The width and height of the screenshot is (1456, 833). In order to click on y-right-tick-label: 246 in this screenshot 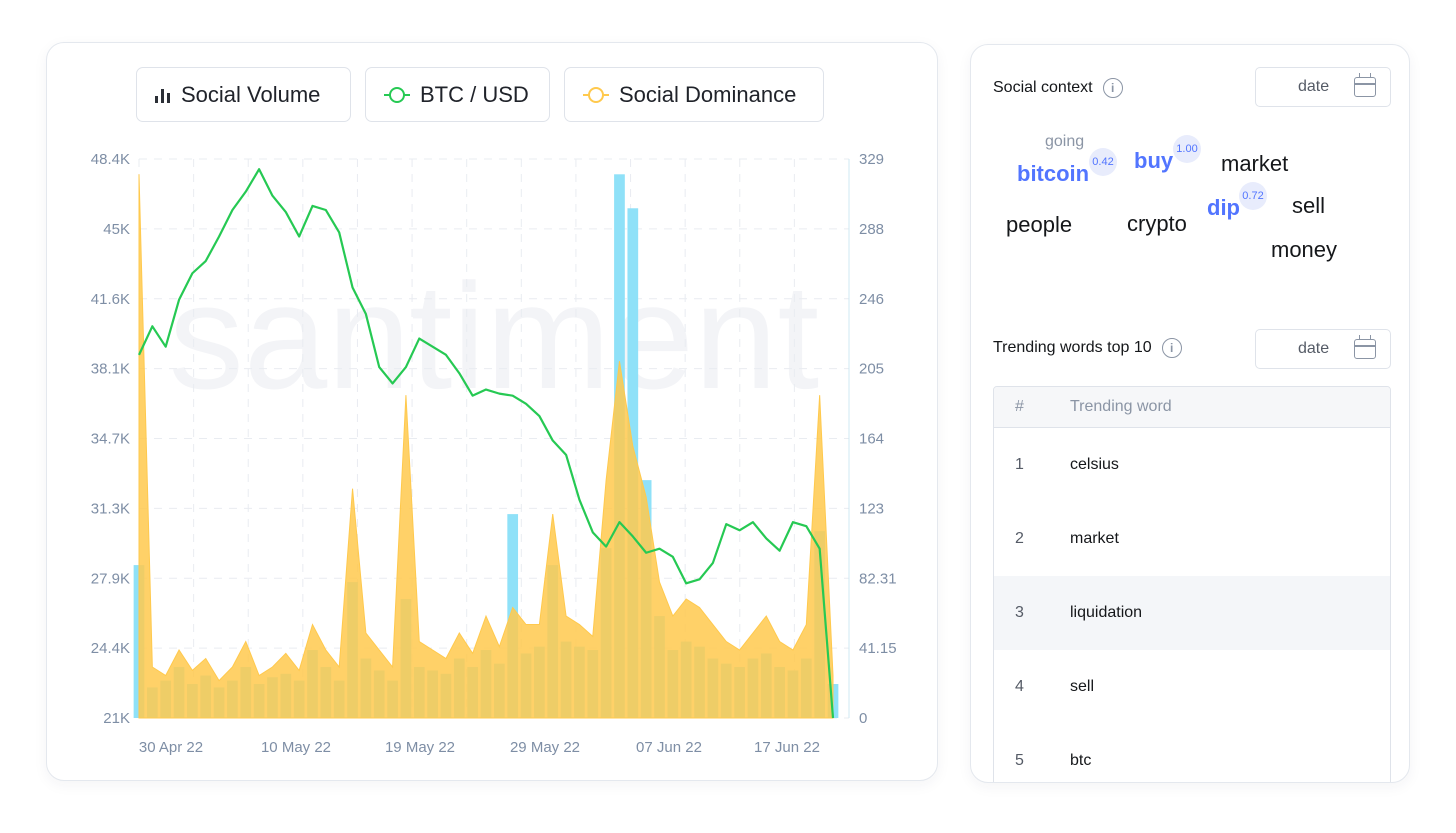, I will do `click(871, 299)`.